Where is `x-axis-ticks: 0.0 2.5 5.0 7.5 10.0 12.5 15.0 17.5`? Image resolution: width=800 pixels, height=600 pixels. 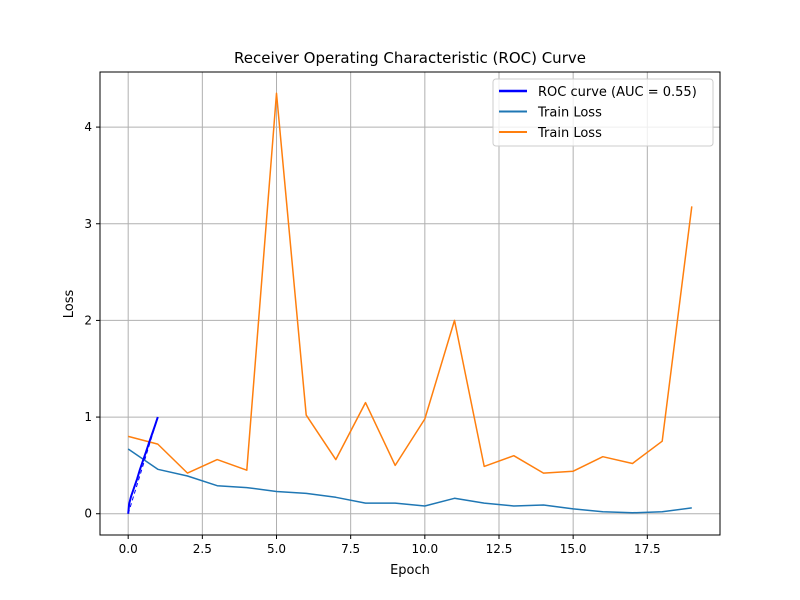
x-axis-ticks: 0.0 2.5 5.0 7.5 10.0 12.5 15.0 17.5 is located at coordinates (390, 545).